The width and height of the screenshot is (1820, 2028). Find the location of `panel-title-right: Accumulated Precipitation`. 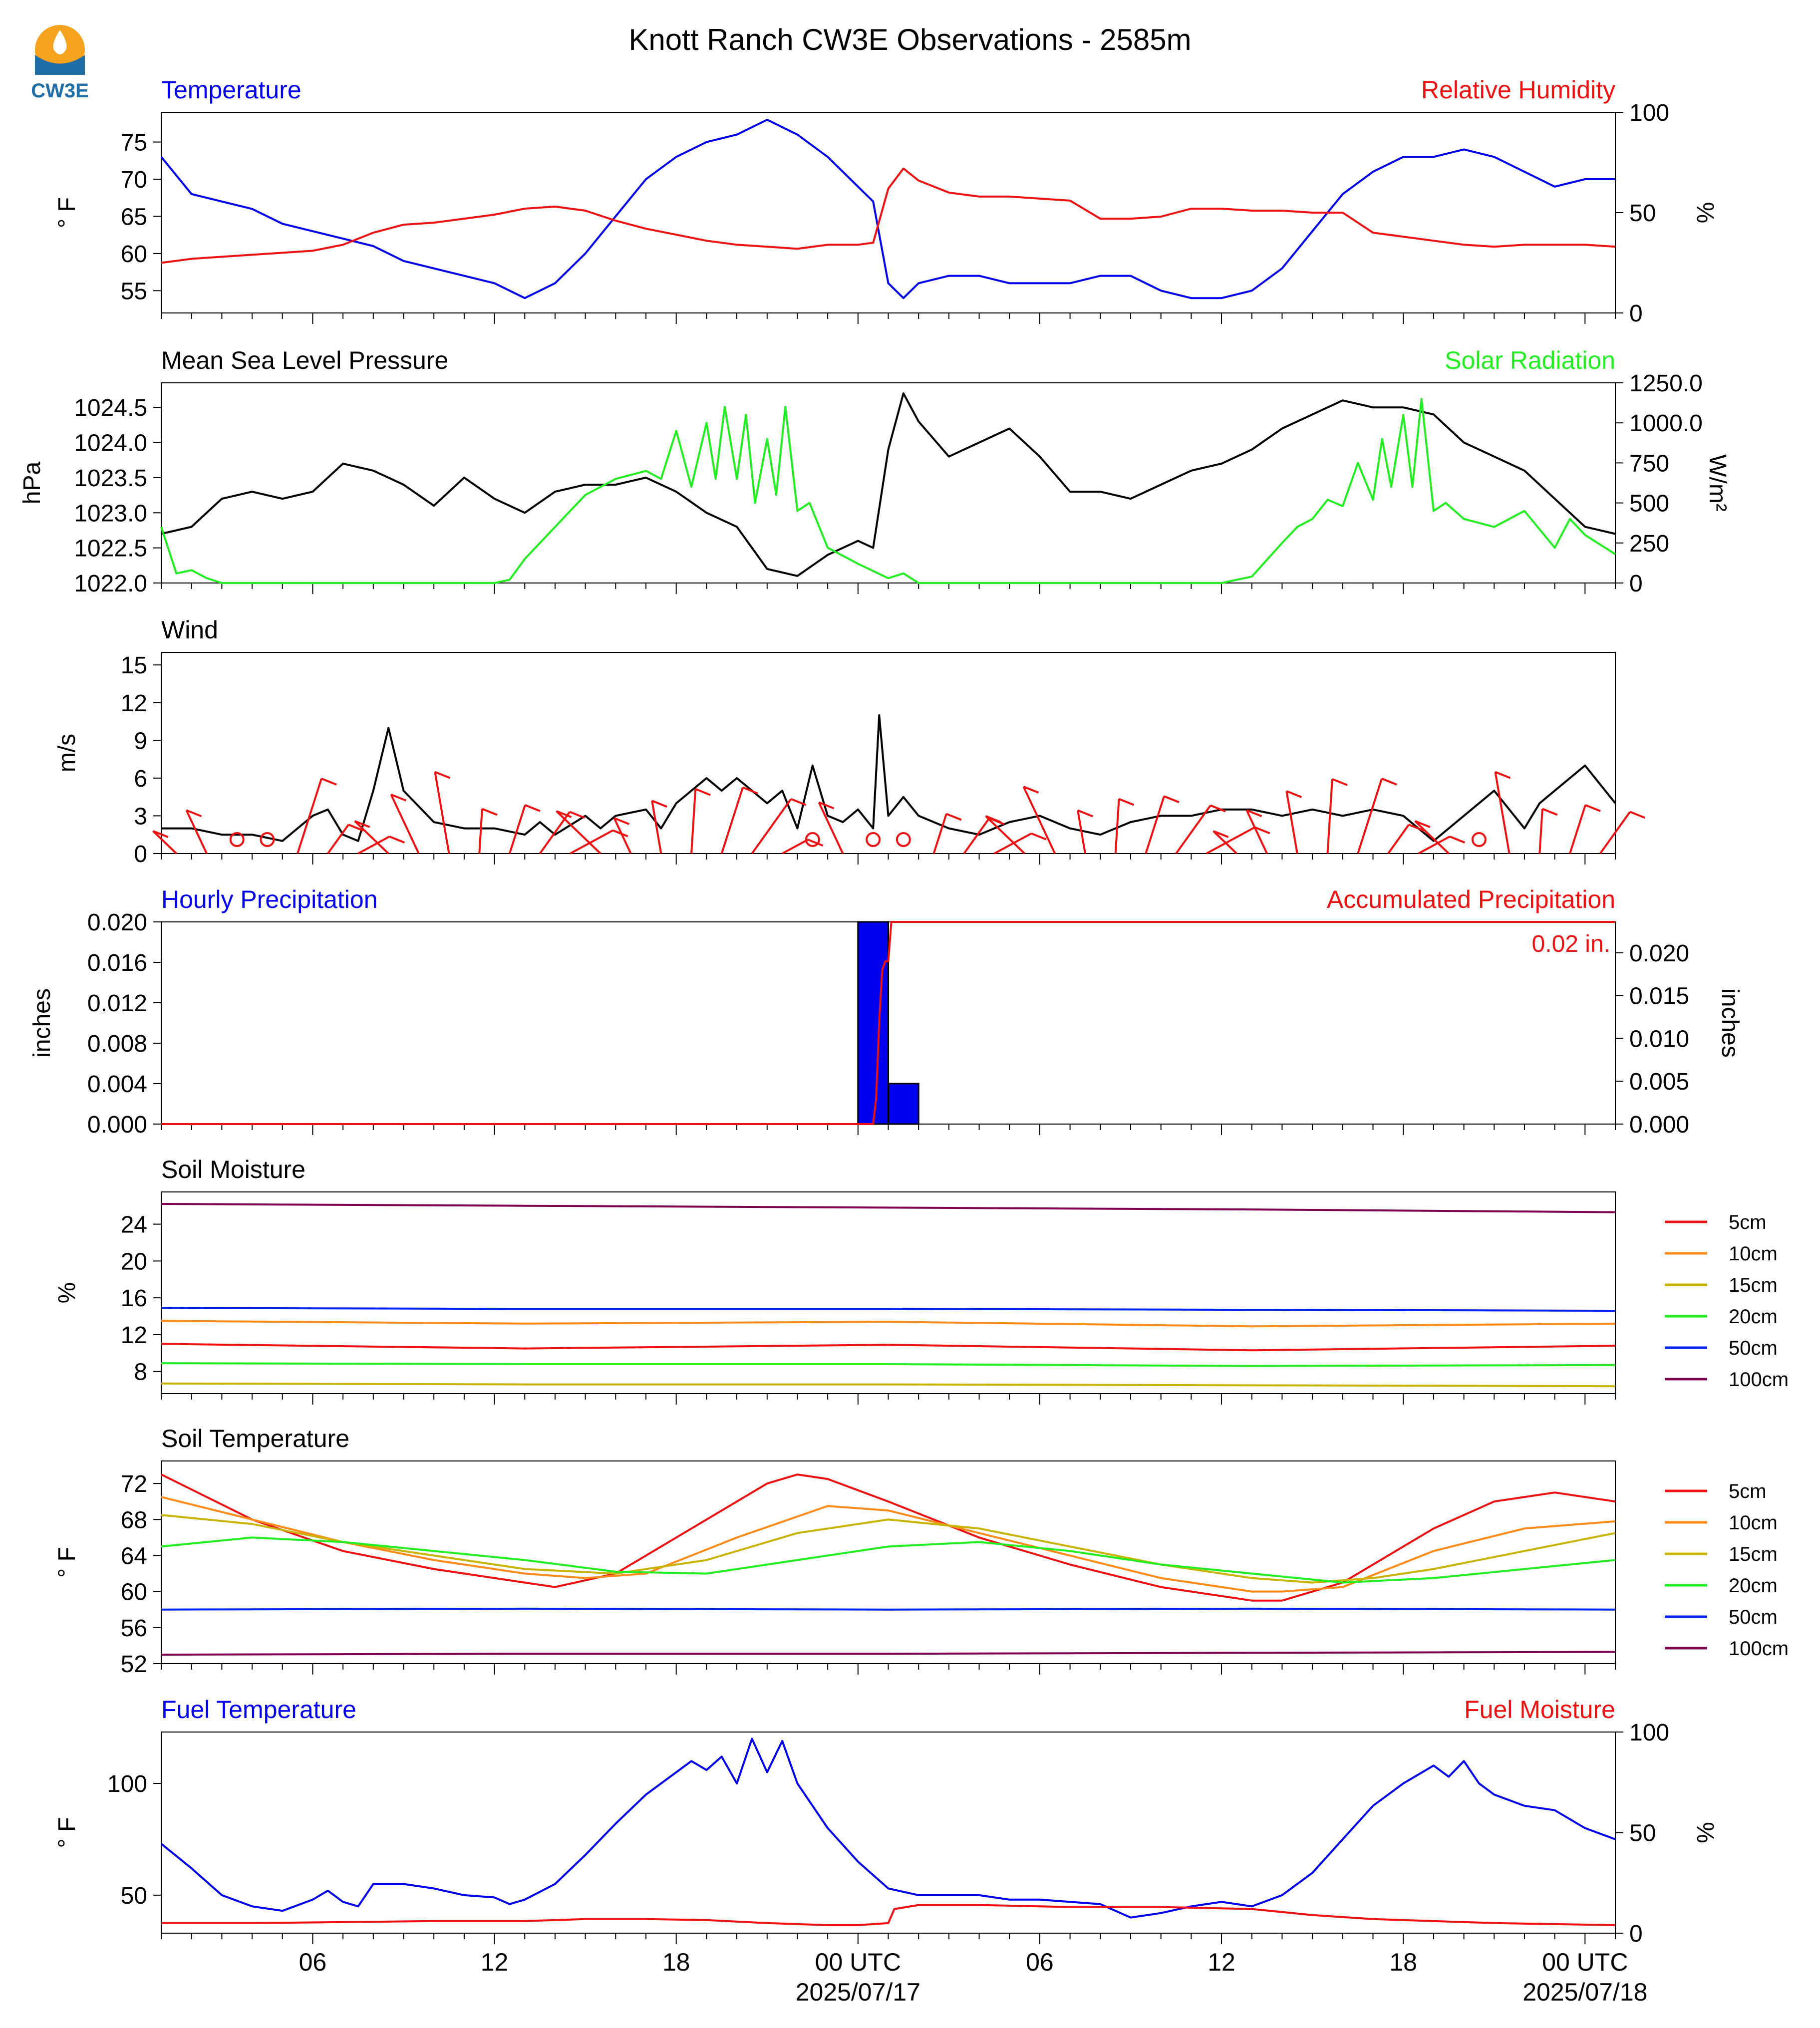

panel-title-right: Accumulated Precipitation is located at coordinates (1471, 899).